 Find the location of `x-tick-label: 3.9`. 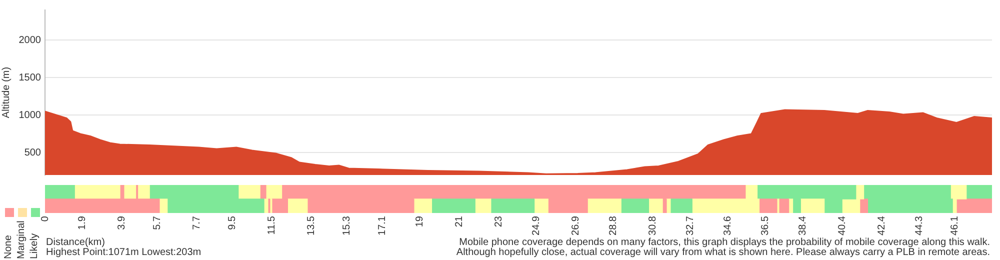

x-tick-label: 3.9 is located at coordinates (122, 223).